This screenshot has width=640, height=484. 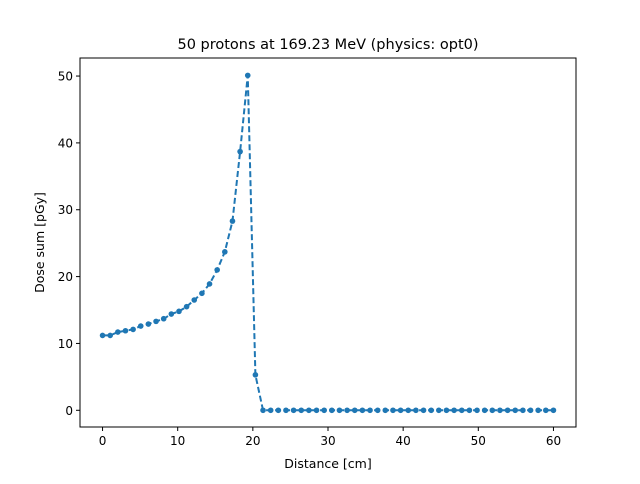 What do you see at coordinates (65, 210) in the screenshot?
I see `y-tick-label: 30` at bounding box center [65, 210].